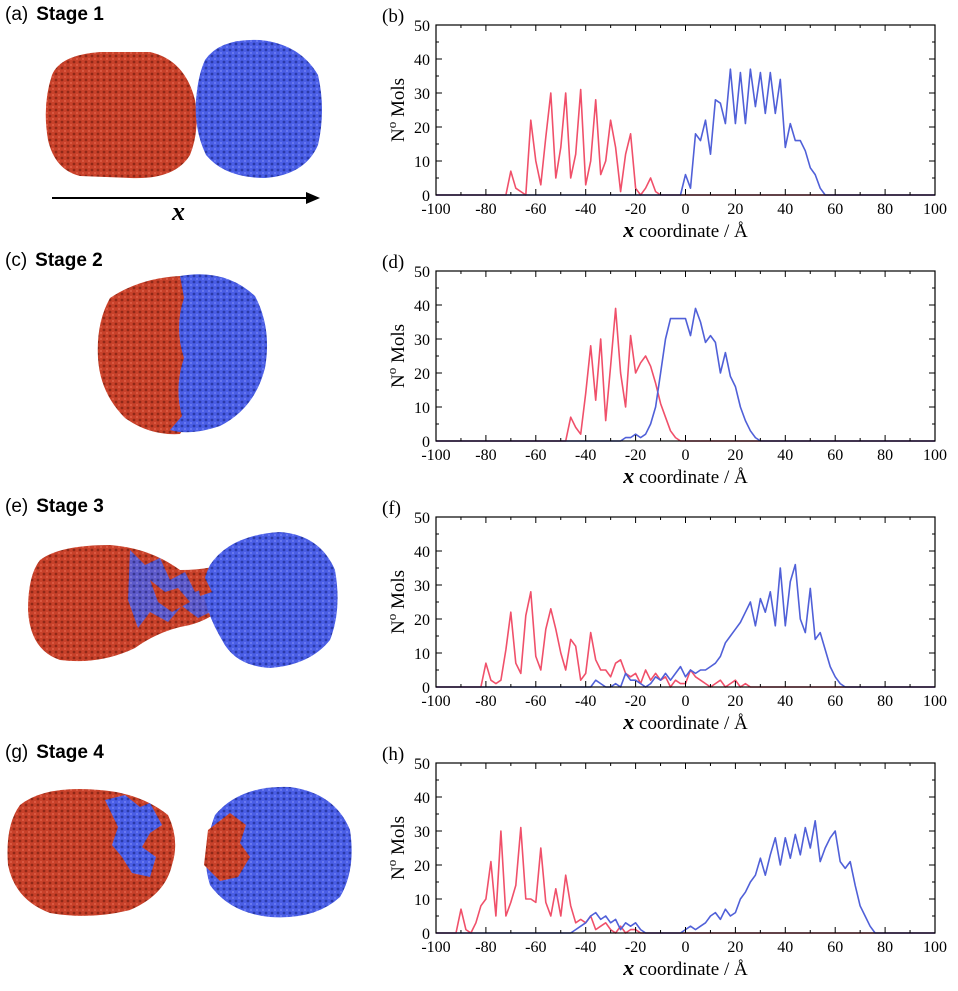 Image resolution: width=958 pixels, height=991 pixels. Describe the element at coordinates (485, 209) in the screenshot. I see `x-tick-label: -80` at that location.